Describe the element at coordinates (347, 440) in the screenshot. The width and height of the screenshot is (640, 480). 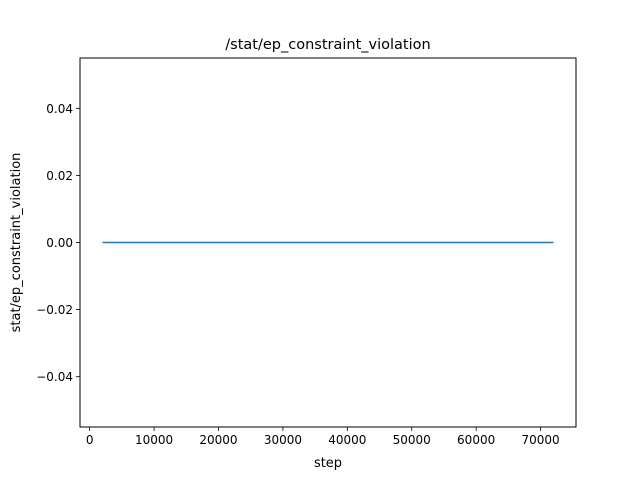
I see `x-tick-label: 40000` at that location.